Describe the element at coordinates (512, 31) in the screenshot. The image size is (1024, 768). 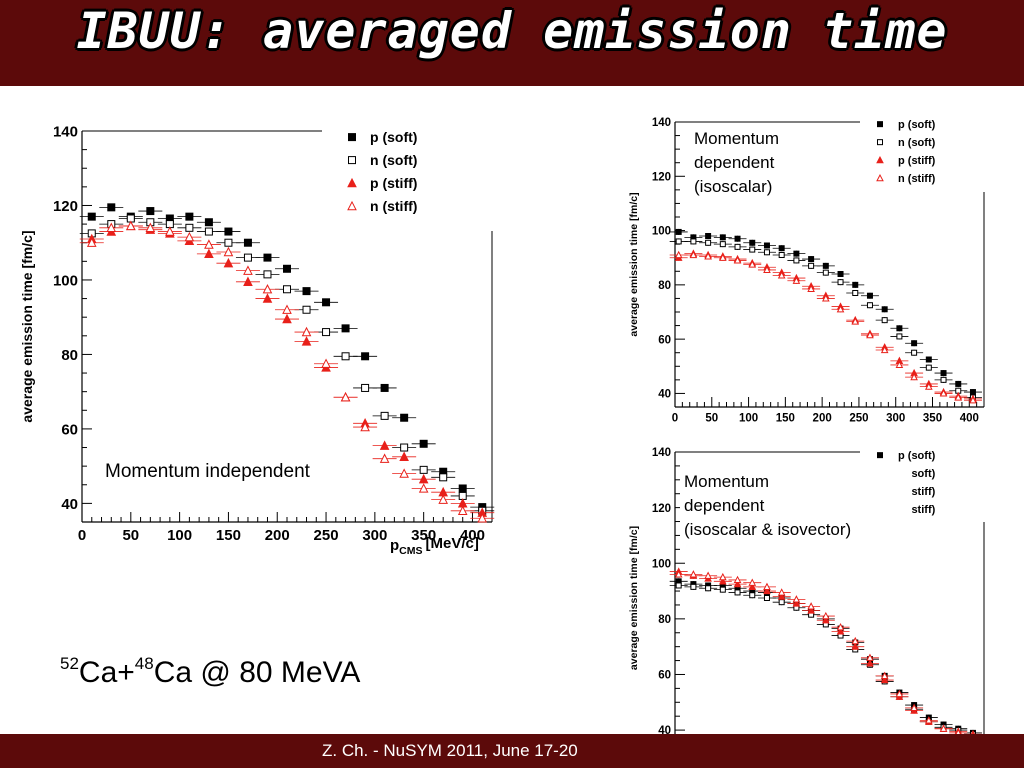
I see `slide-title: IBUU: averaged emission time` at that location.